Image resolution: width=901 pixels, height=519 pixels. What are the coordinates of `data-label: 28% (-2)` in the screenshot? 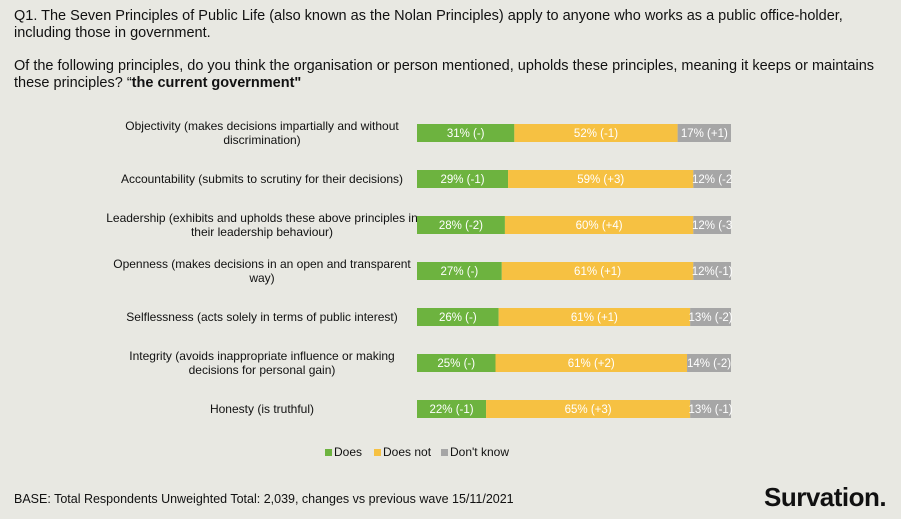 It's located at (461, 226).